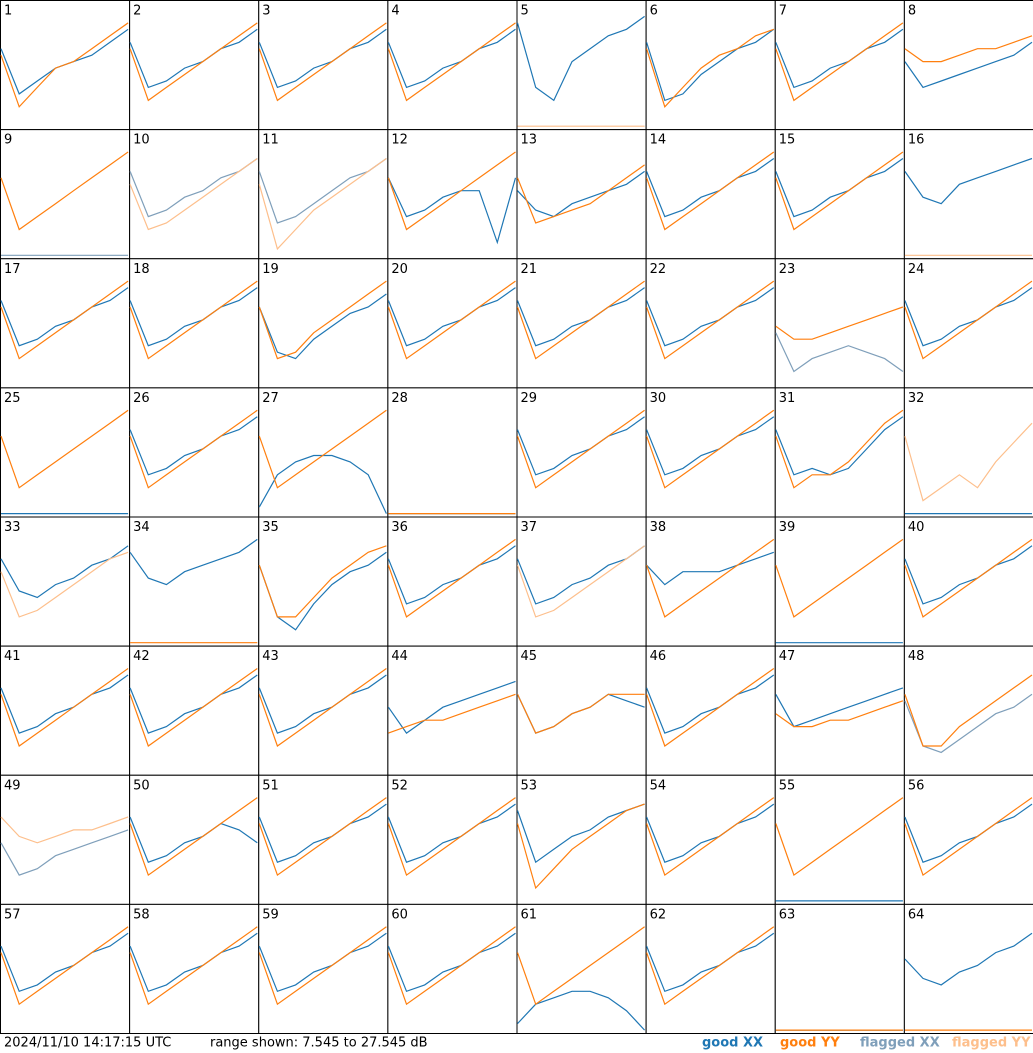 The width and height of the screenshot is (1033, 1053). Describe the element at coordinates (12, 656) in the screenshot. I see `panel-label: 41` at that location.